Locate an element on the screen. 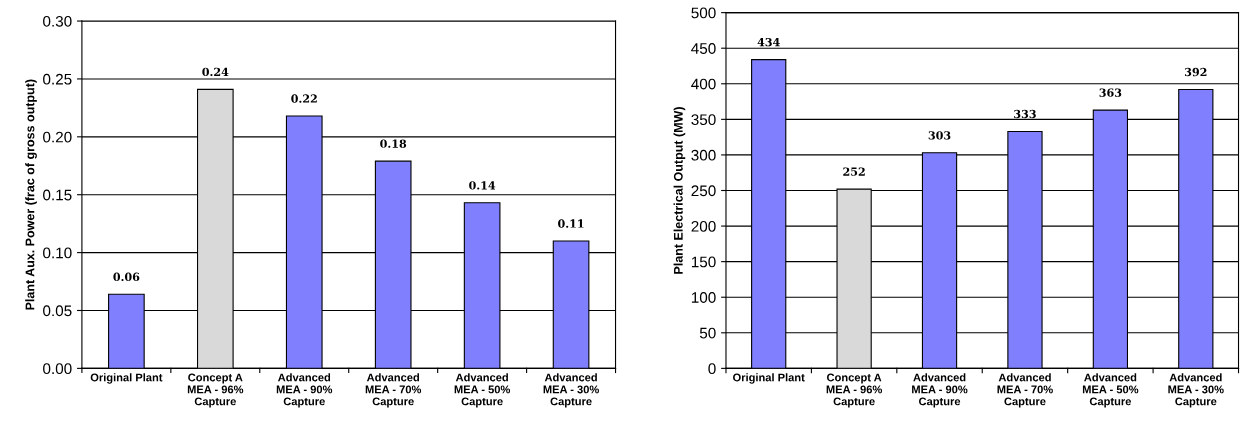 This screenshot has width=1241, height=421. data-label: 392 is located at coordinates (1195, 72).